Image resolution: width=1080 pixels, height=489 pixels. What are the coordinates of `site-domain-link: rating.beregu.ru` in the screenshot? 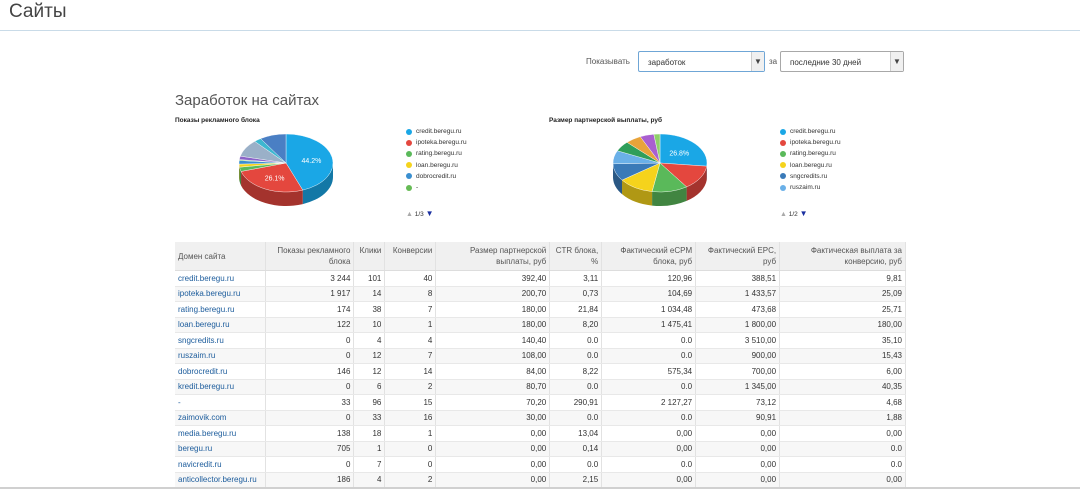 It's located at (221, 309).